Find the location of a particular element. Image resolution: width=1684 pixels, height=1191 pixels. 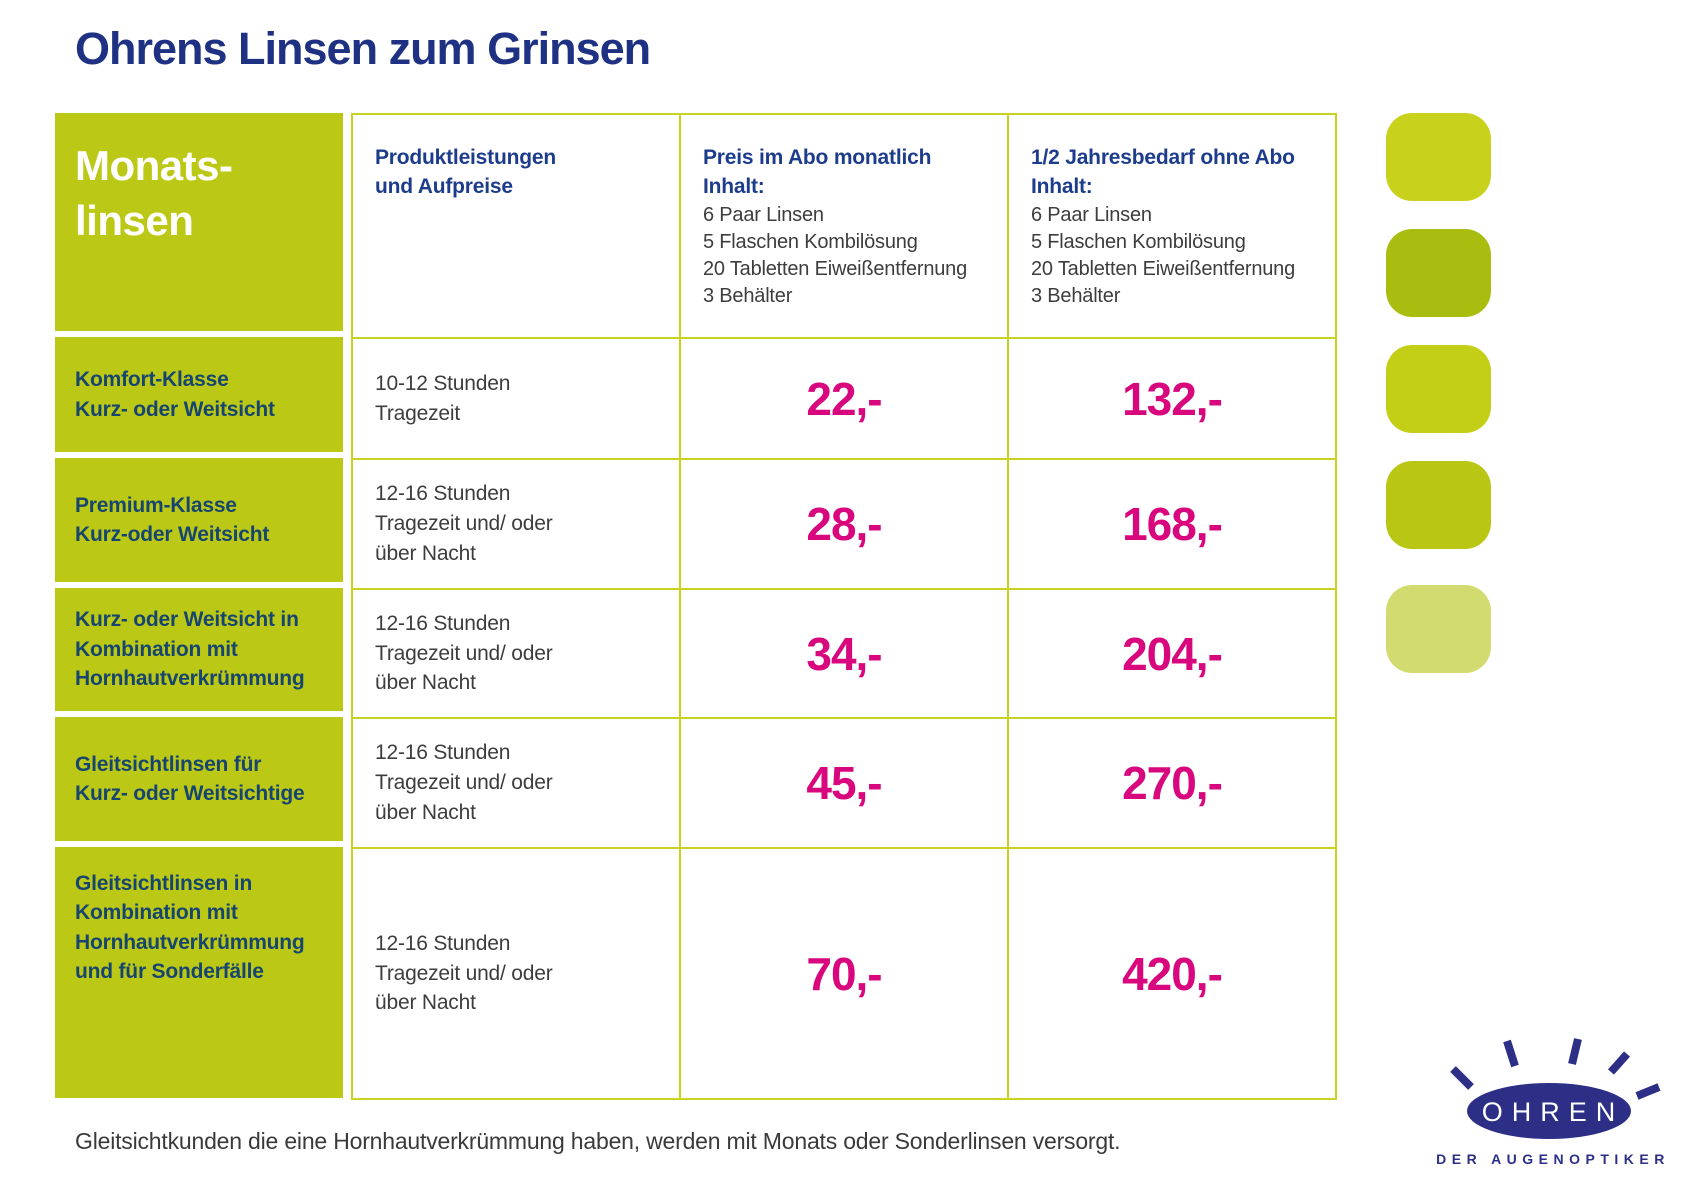

logo-ellipse is located at coordinates (1549, 1111).